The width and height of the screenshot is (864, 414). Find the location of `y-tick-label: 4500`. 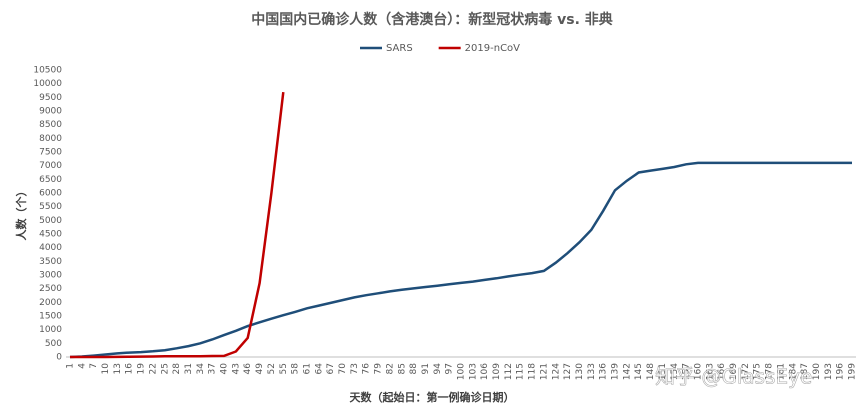

y-tick-label: 4500 is located at coordinates (50, 235).